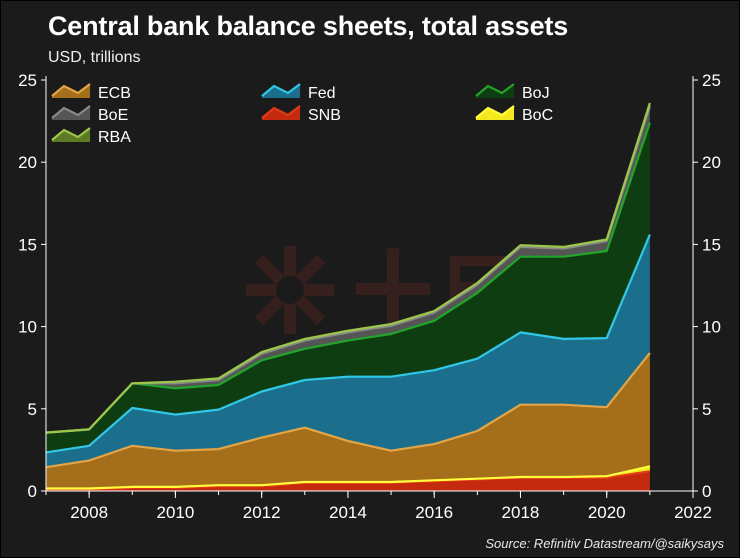  Describe the element at coordinates (706, 491) in the screenshot. I see `y-tick-label-right: 0` at that location.